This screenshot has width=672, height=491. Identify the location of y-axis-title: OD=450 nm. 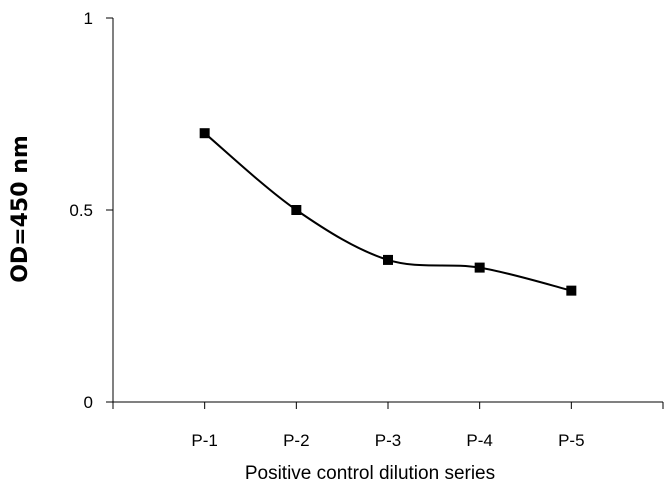
(20, 209).